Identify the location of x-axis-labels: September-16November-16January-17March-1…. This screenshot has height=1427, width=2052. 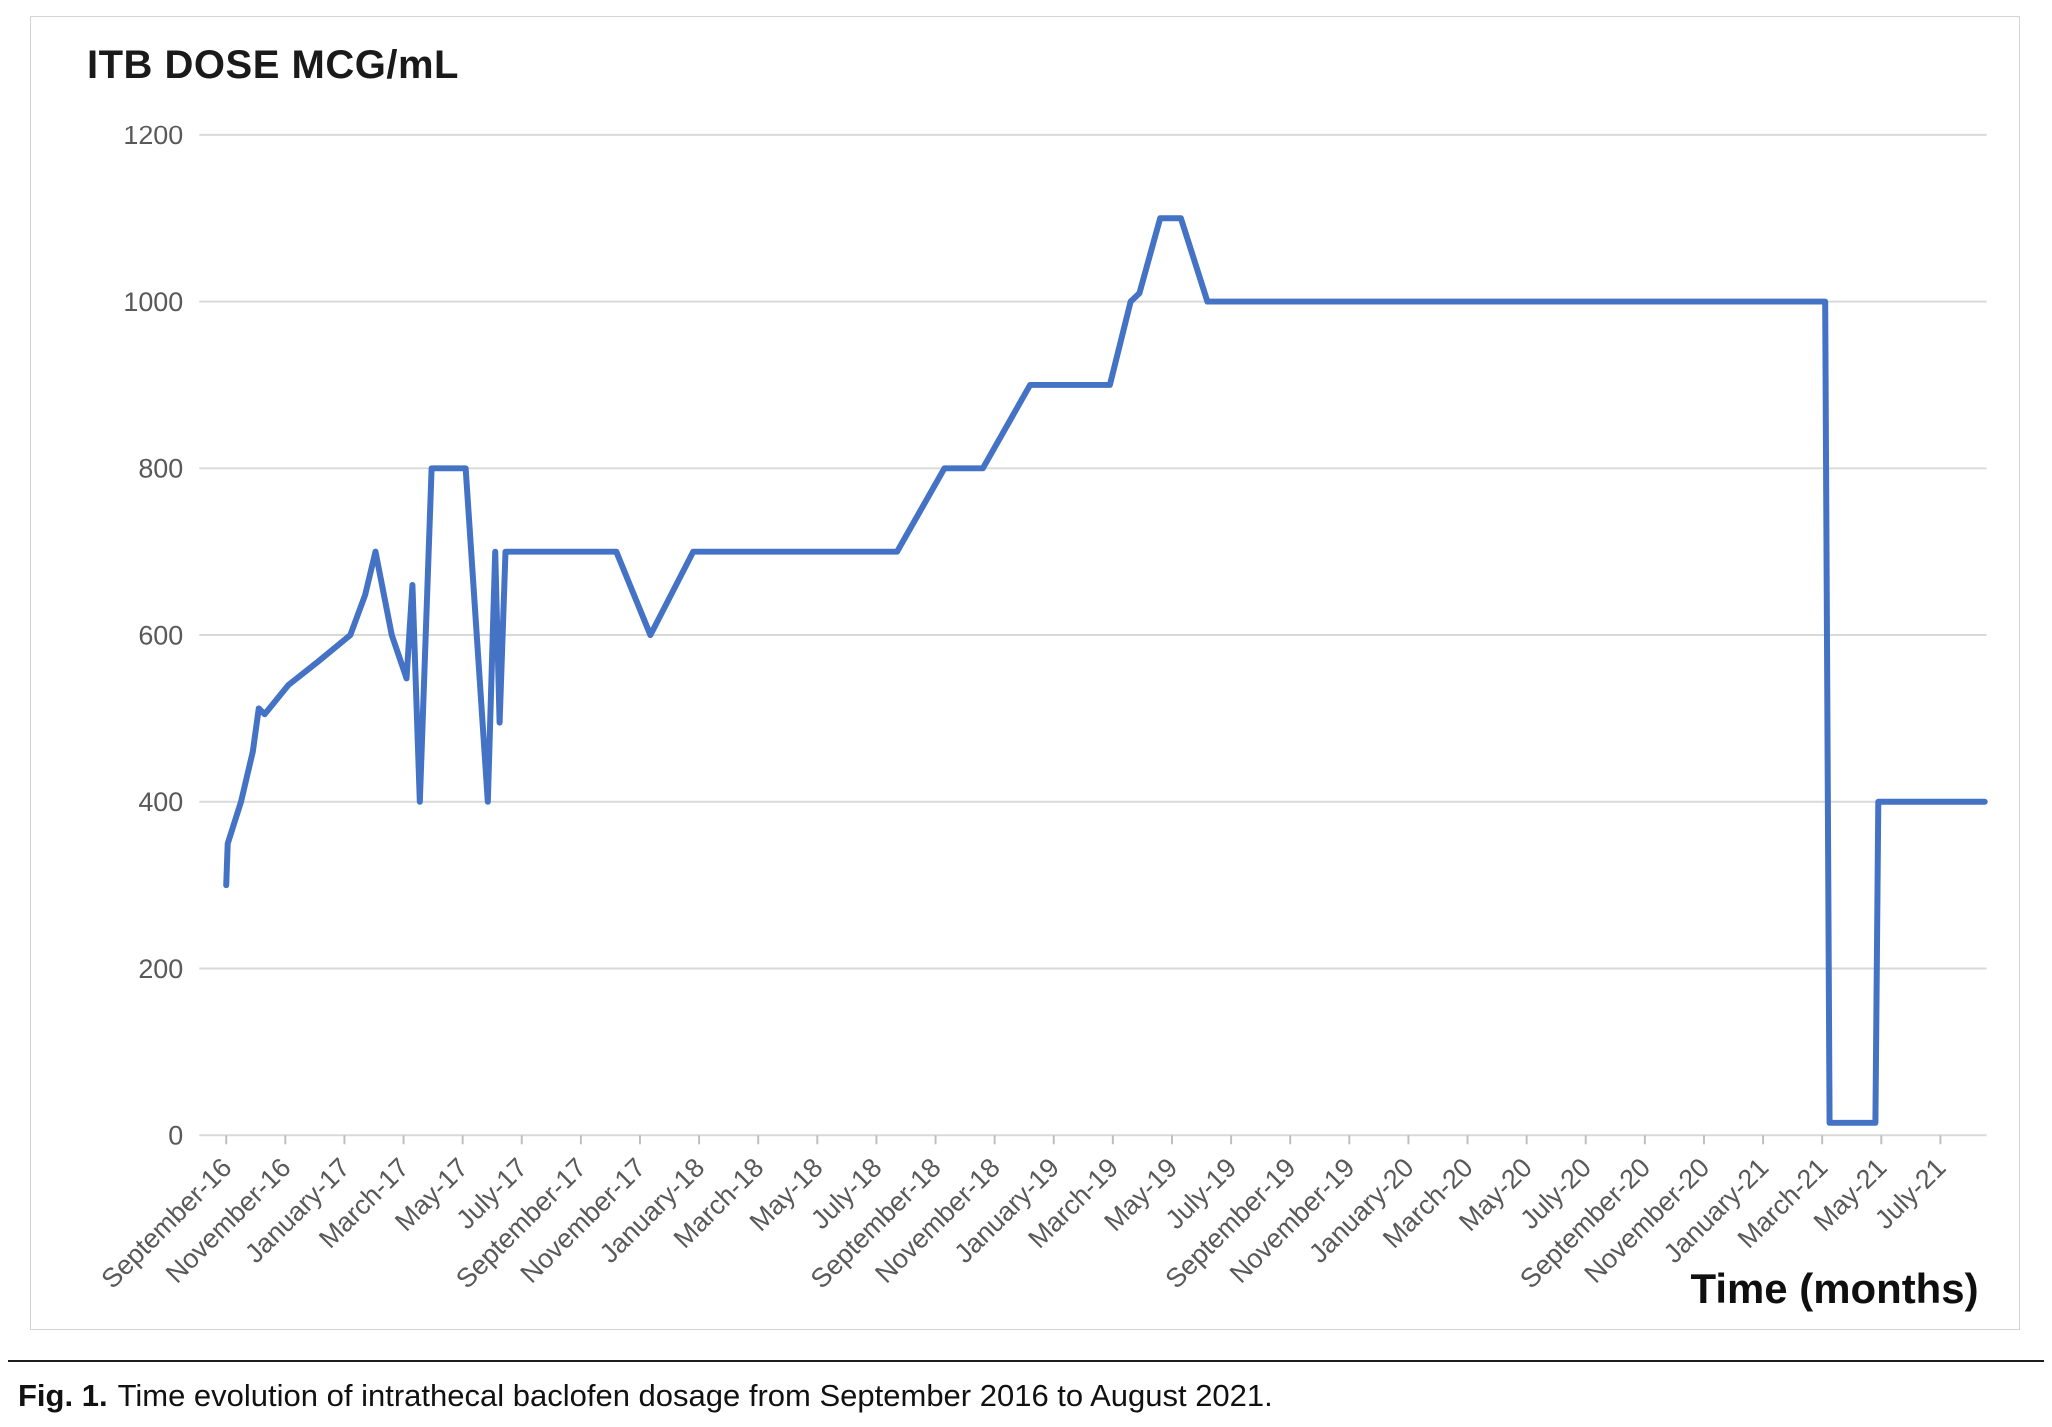
(1024, 1214).